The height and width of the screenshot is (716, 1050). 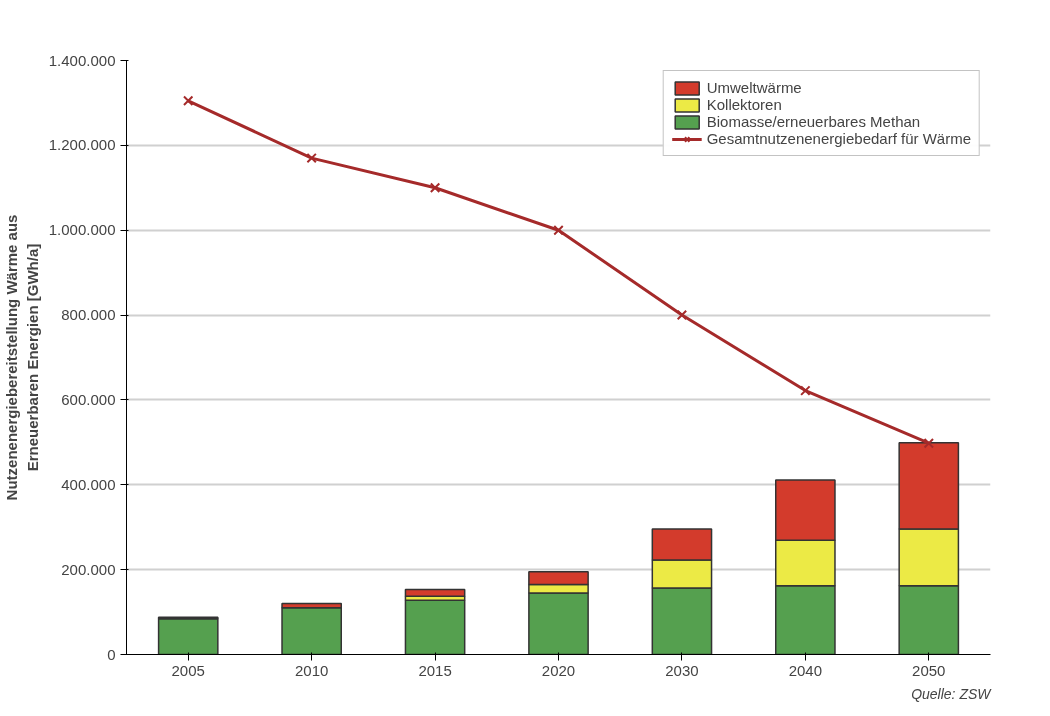 I want to click on y-tick-label: 1.200.000, so click(x=82, y=145).